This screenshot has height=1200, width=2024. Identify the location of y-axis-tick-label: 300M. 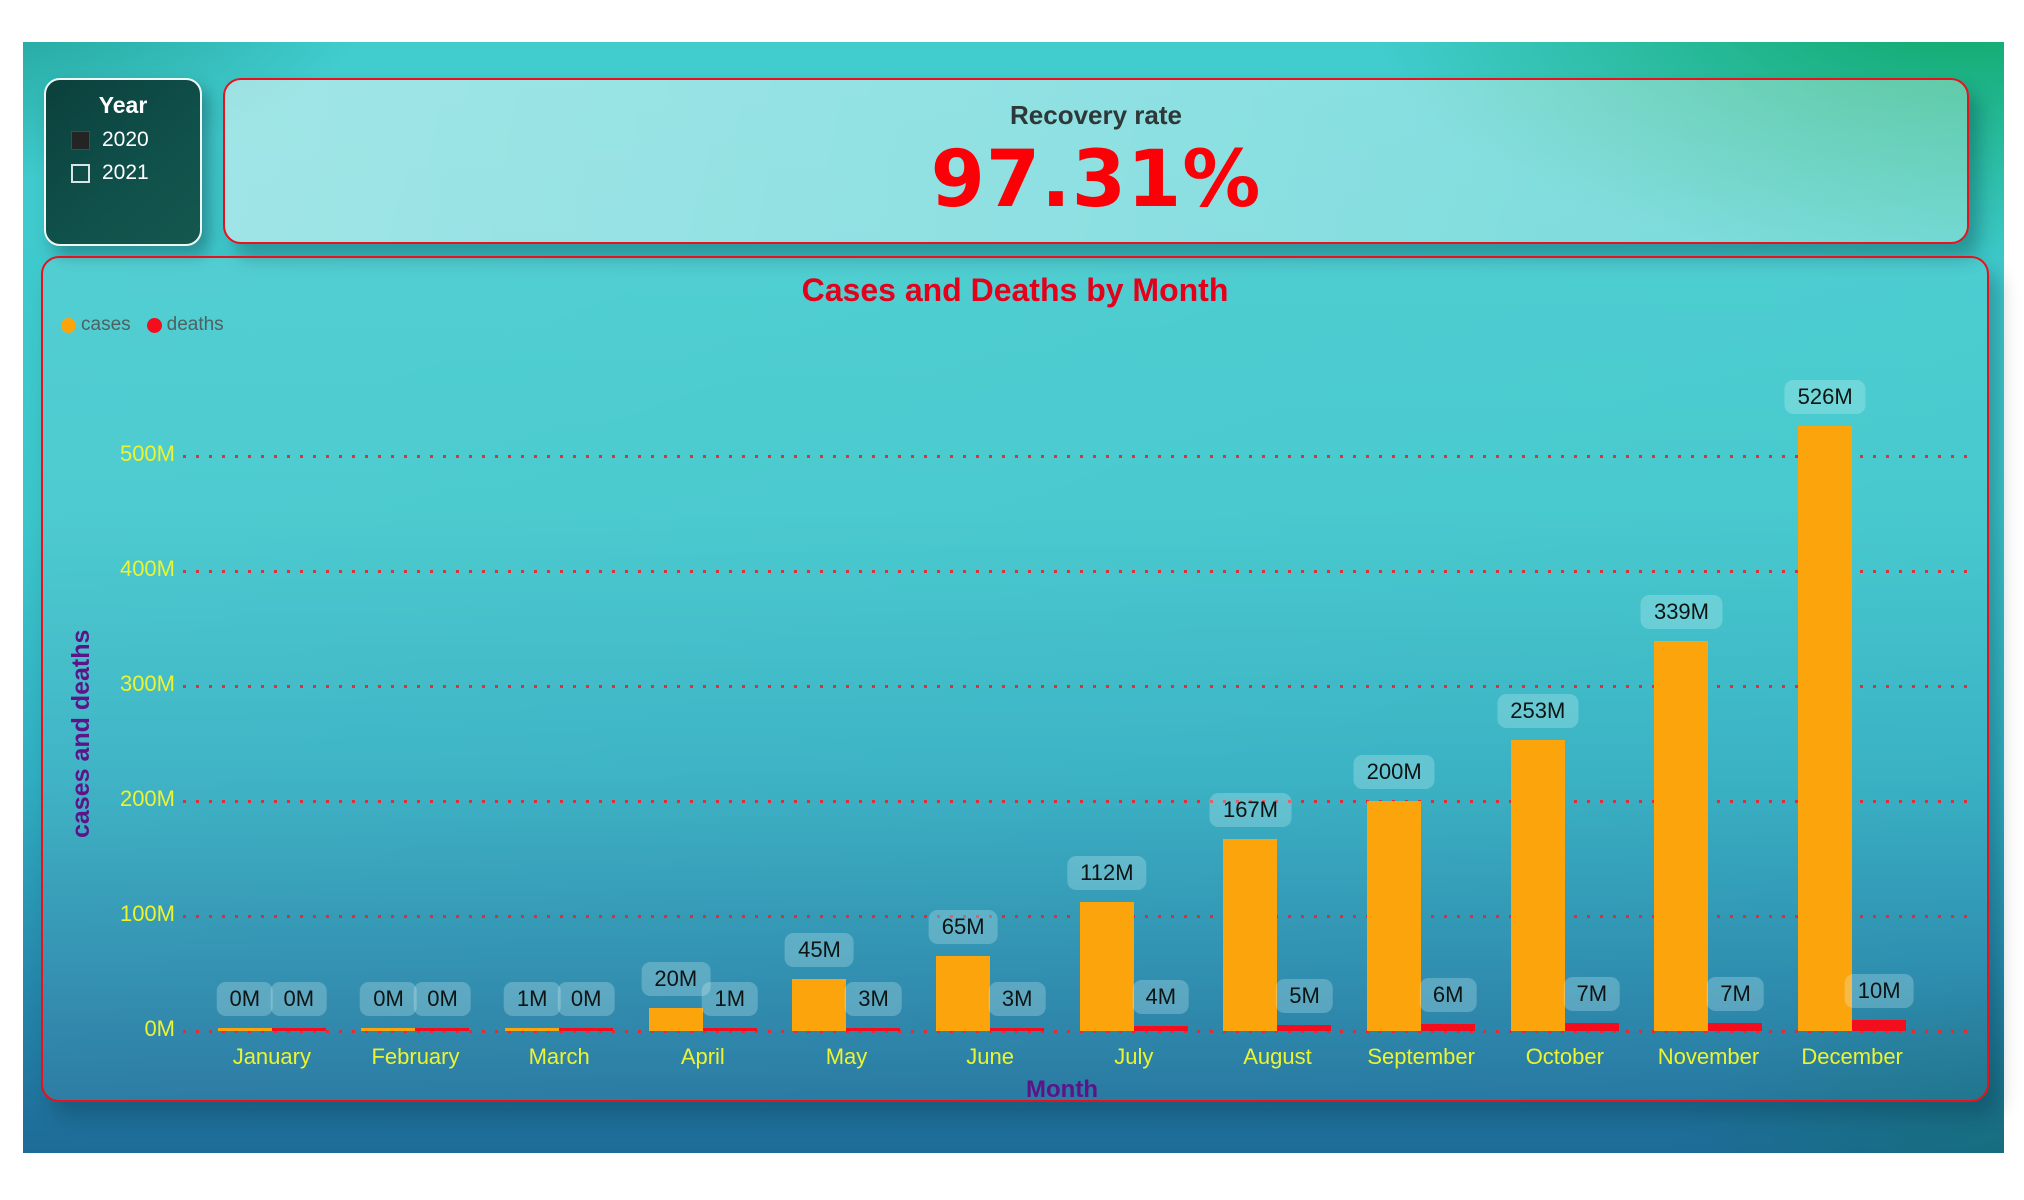
(147, 683).